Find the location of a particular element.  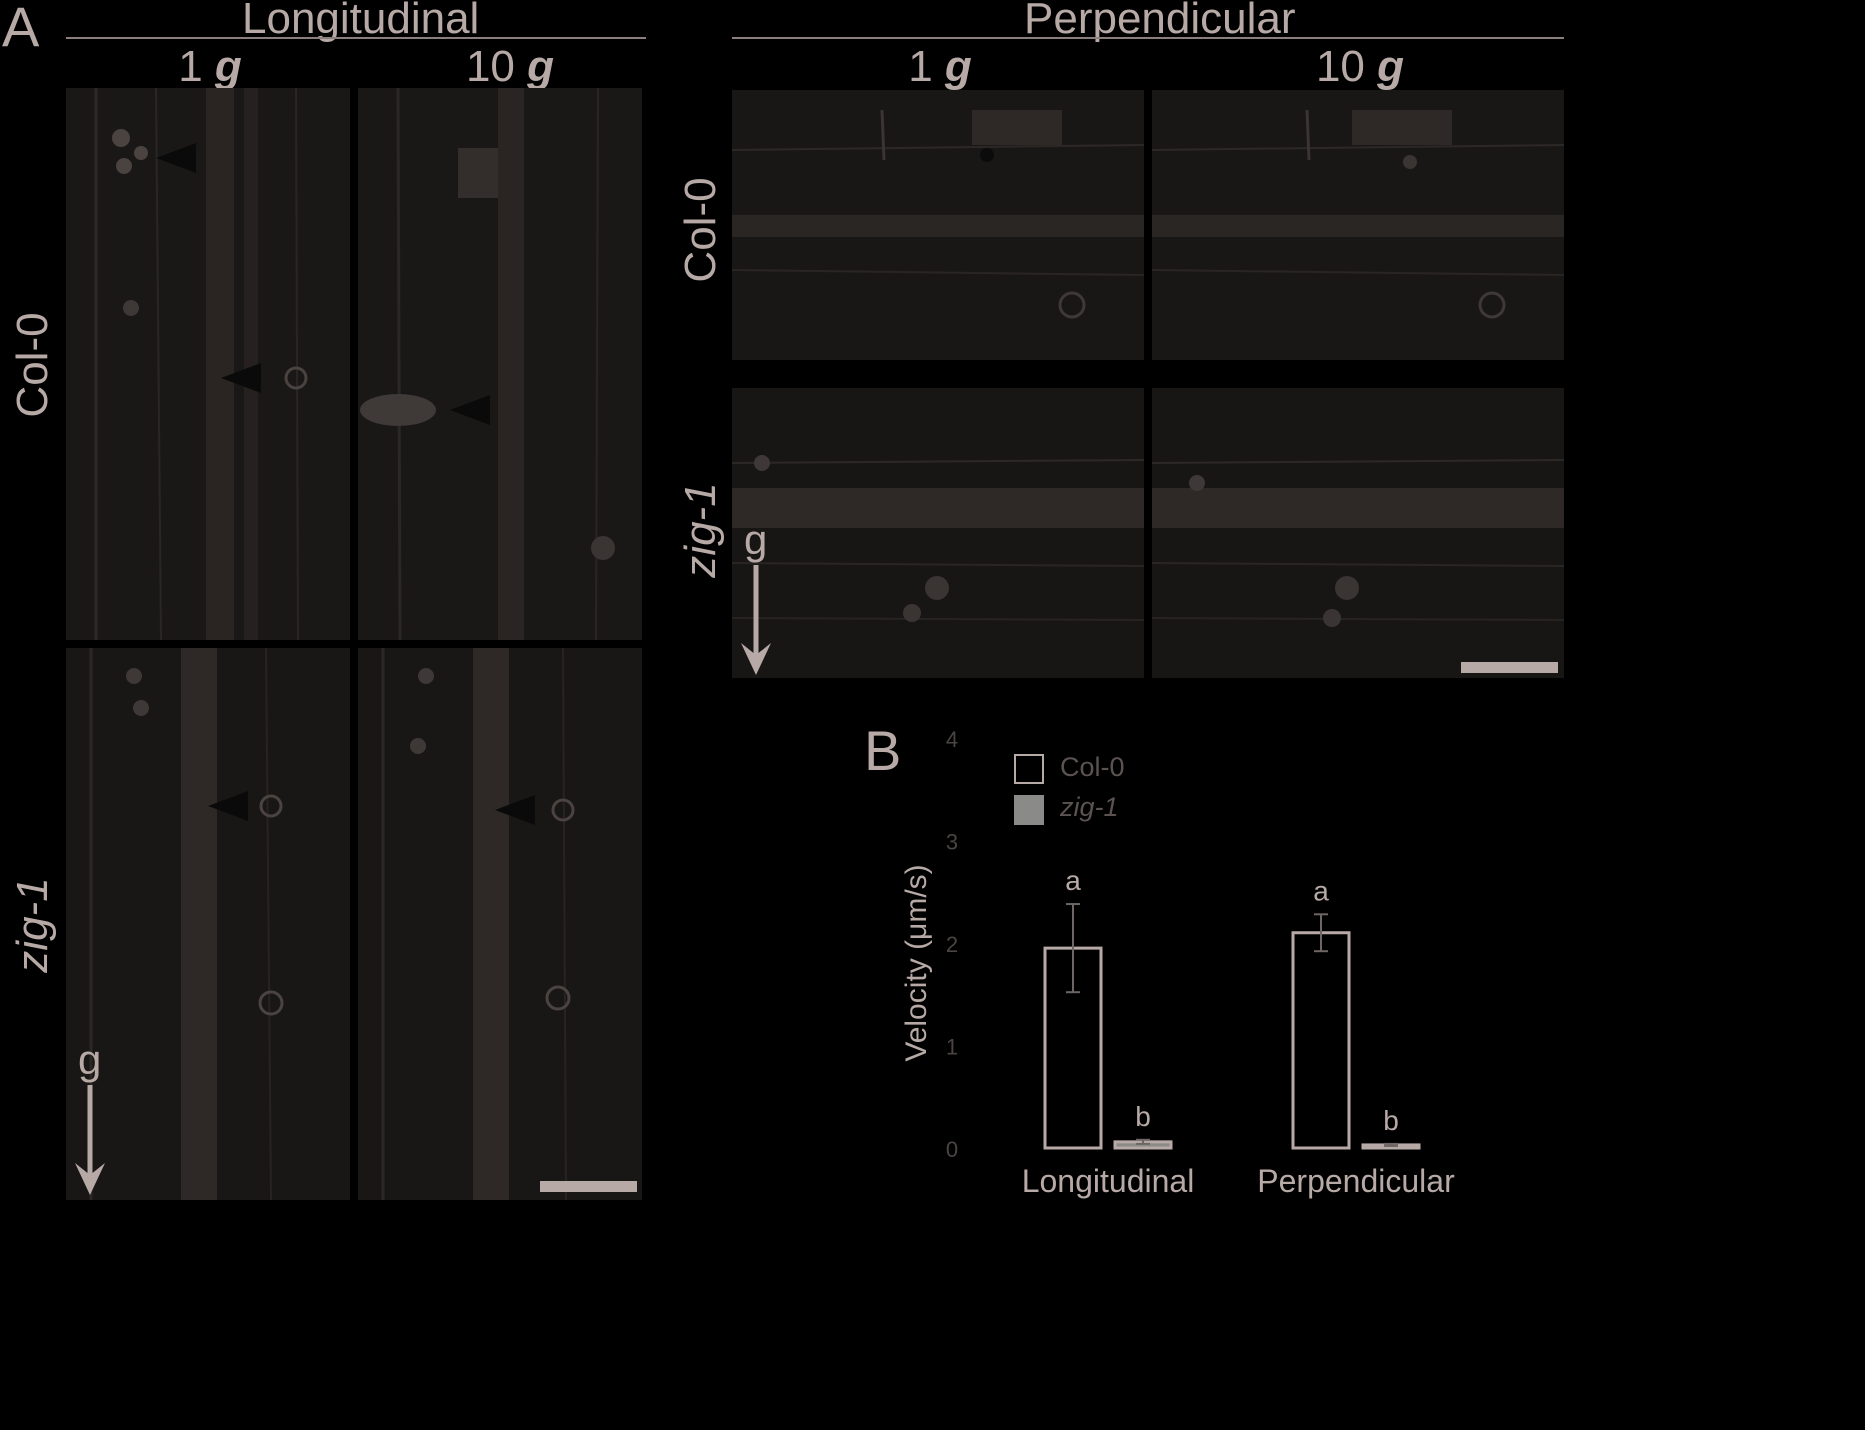

gravity-label-perp: g is located at coordinates (756, 539).